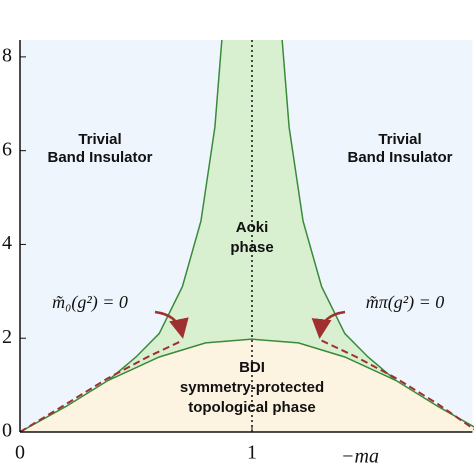 This screenshot has width=474, height=474. I want to click on y-tick-label: 6, so click(7, 149).